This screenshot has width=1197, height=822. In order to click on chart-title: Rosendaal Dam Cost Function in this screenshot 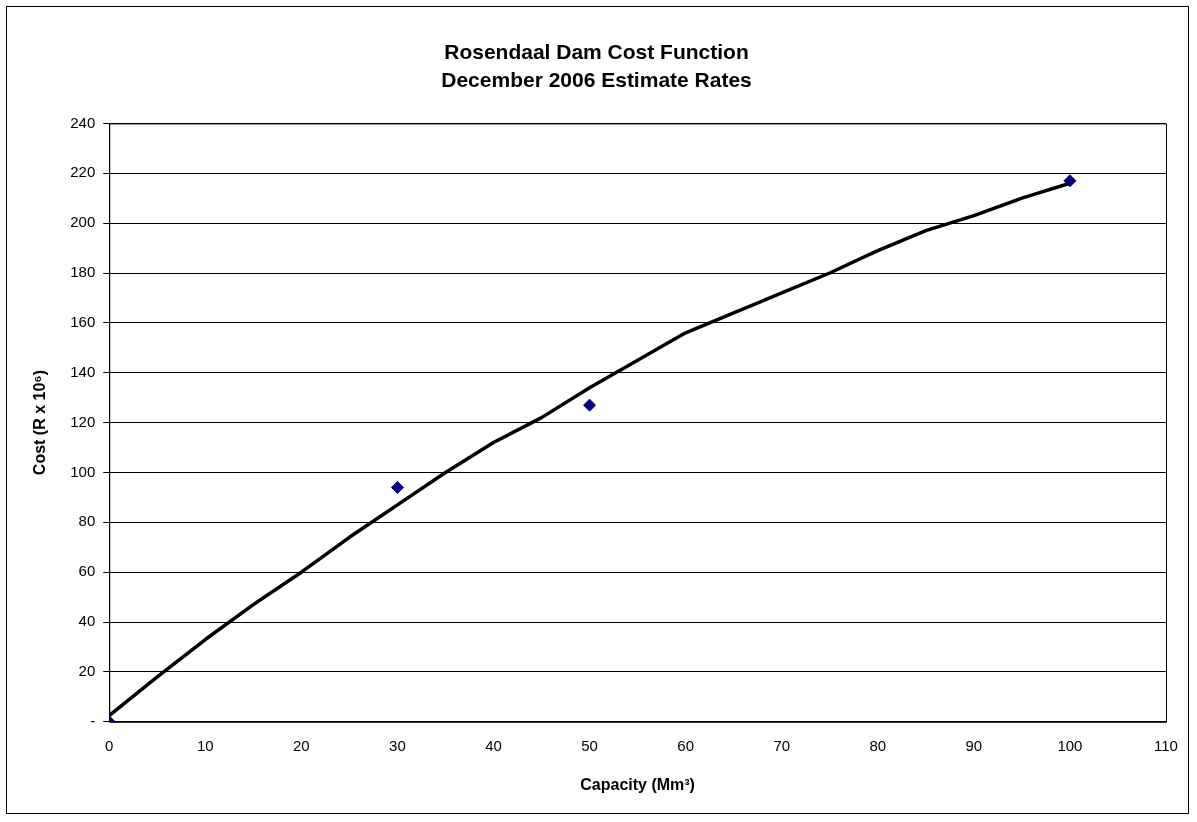, I will do `click(596, 52)`.